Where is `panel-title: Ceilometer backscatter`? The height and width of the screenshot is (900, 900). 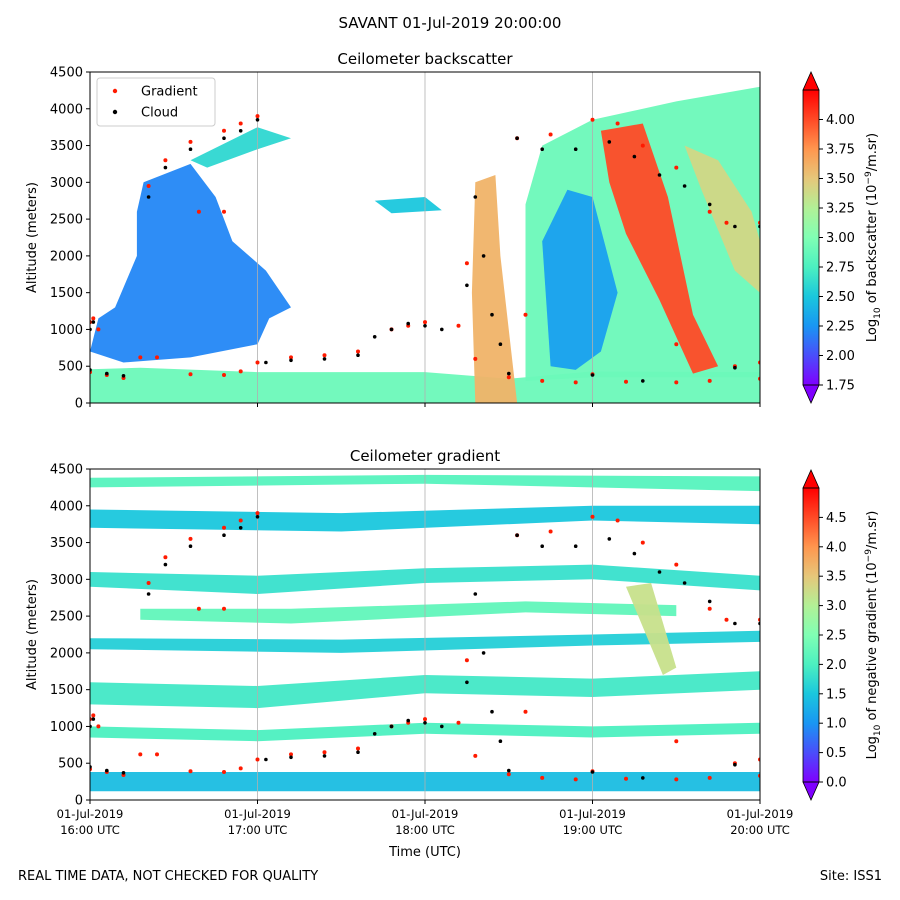 panel-title: Ceilometer backscatter is located at coordinates (425, 59).